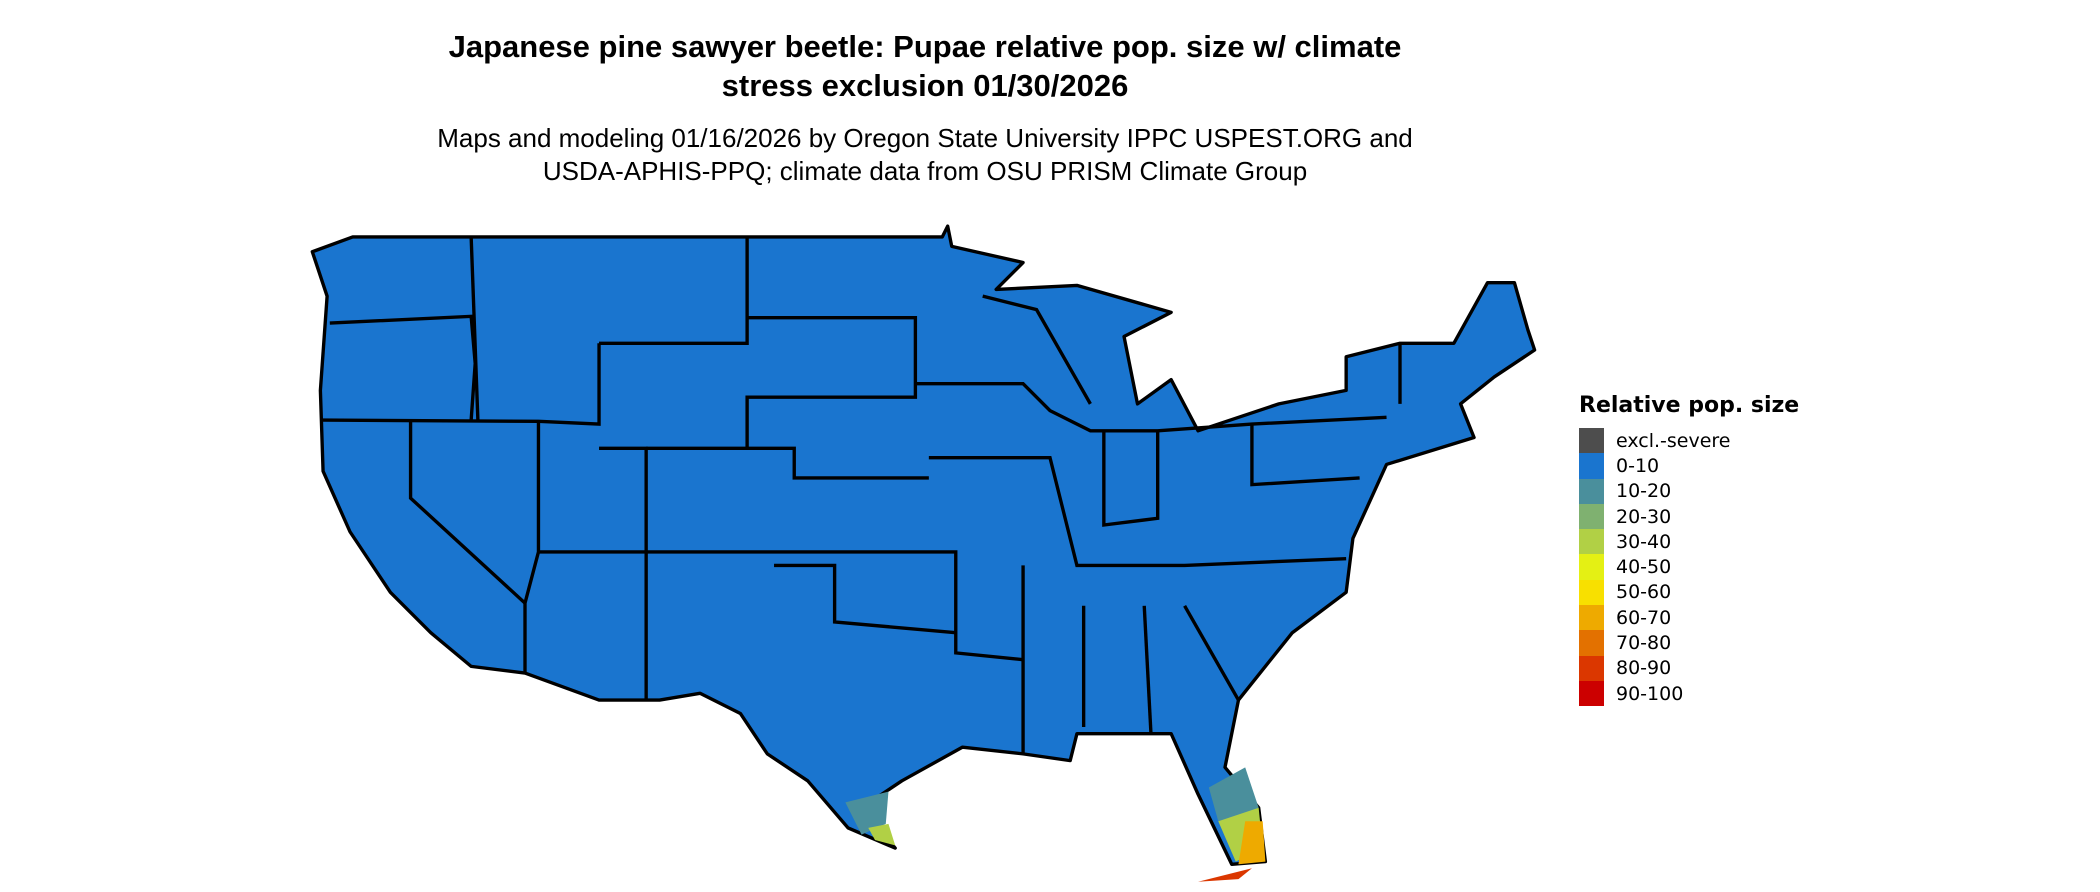 Image resolution: width=2100 pixels, height=892 pixels. What do you see at coordinates (1650, 693) in the screenshot?
I see `legend-label: 90-100` at bounding box center [1650, 693].